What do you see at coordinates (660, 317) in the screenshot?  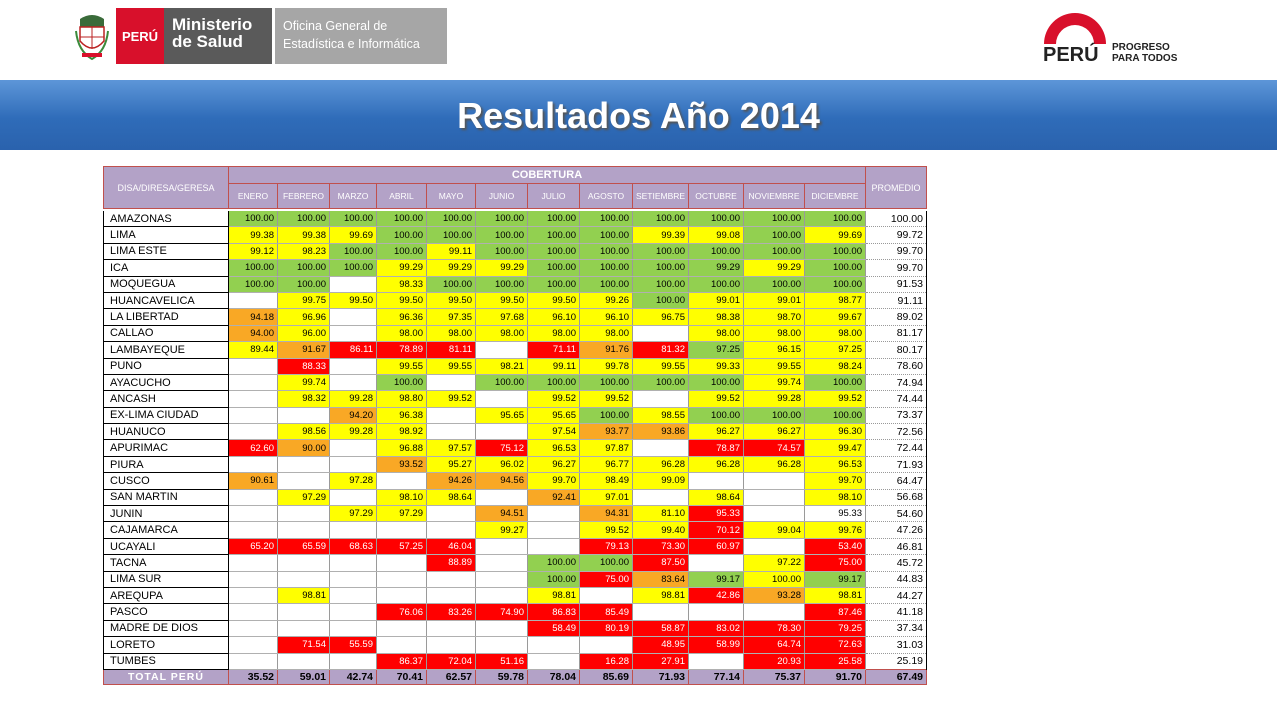 I see `coverage-cell: 96.75` at bounding box center [660, 317].